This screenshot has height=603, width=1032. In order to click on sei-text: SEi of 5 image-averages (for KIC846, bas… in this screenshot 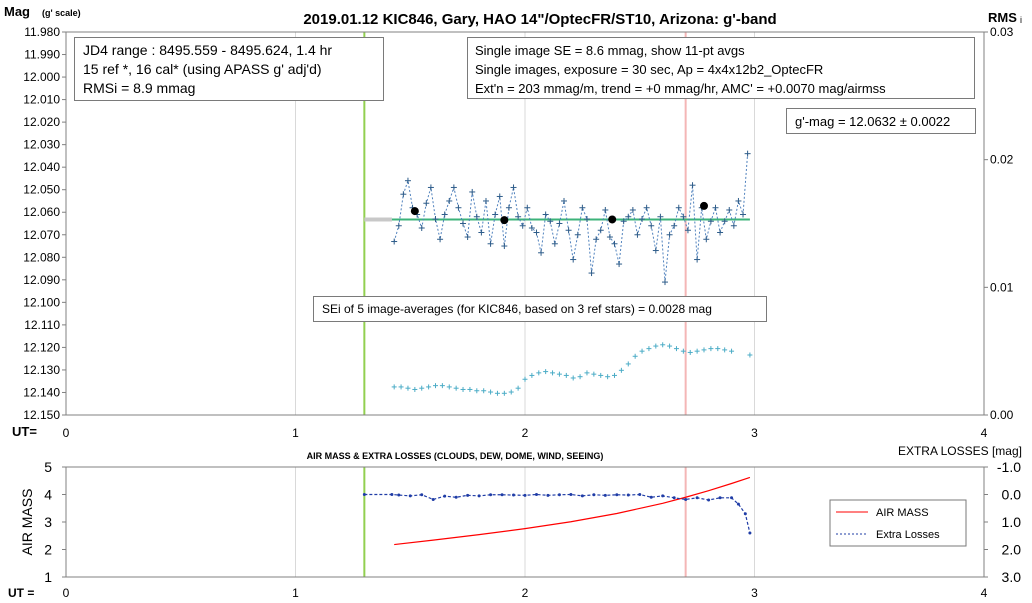, I will do `click(517, 309)`.